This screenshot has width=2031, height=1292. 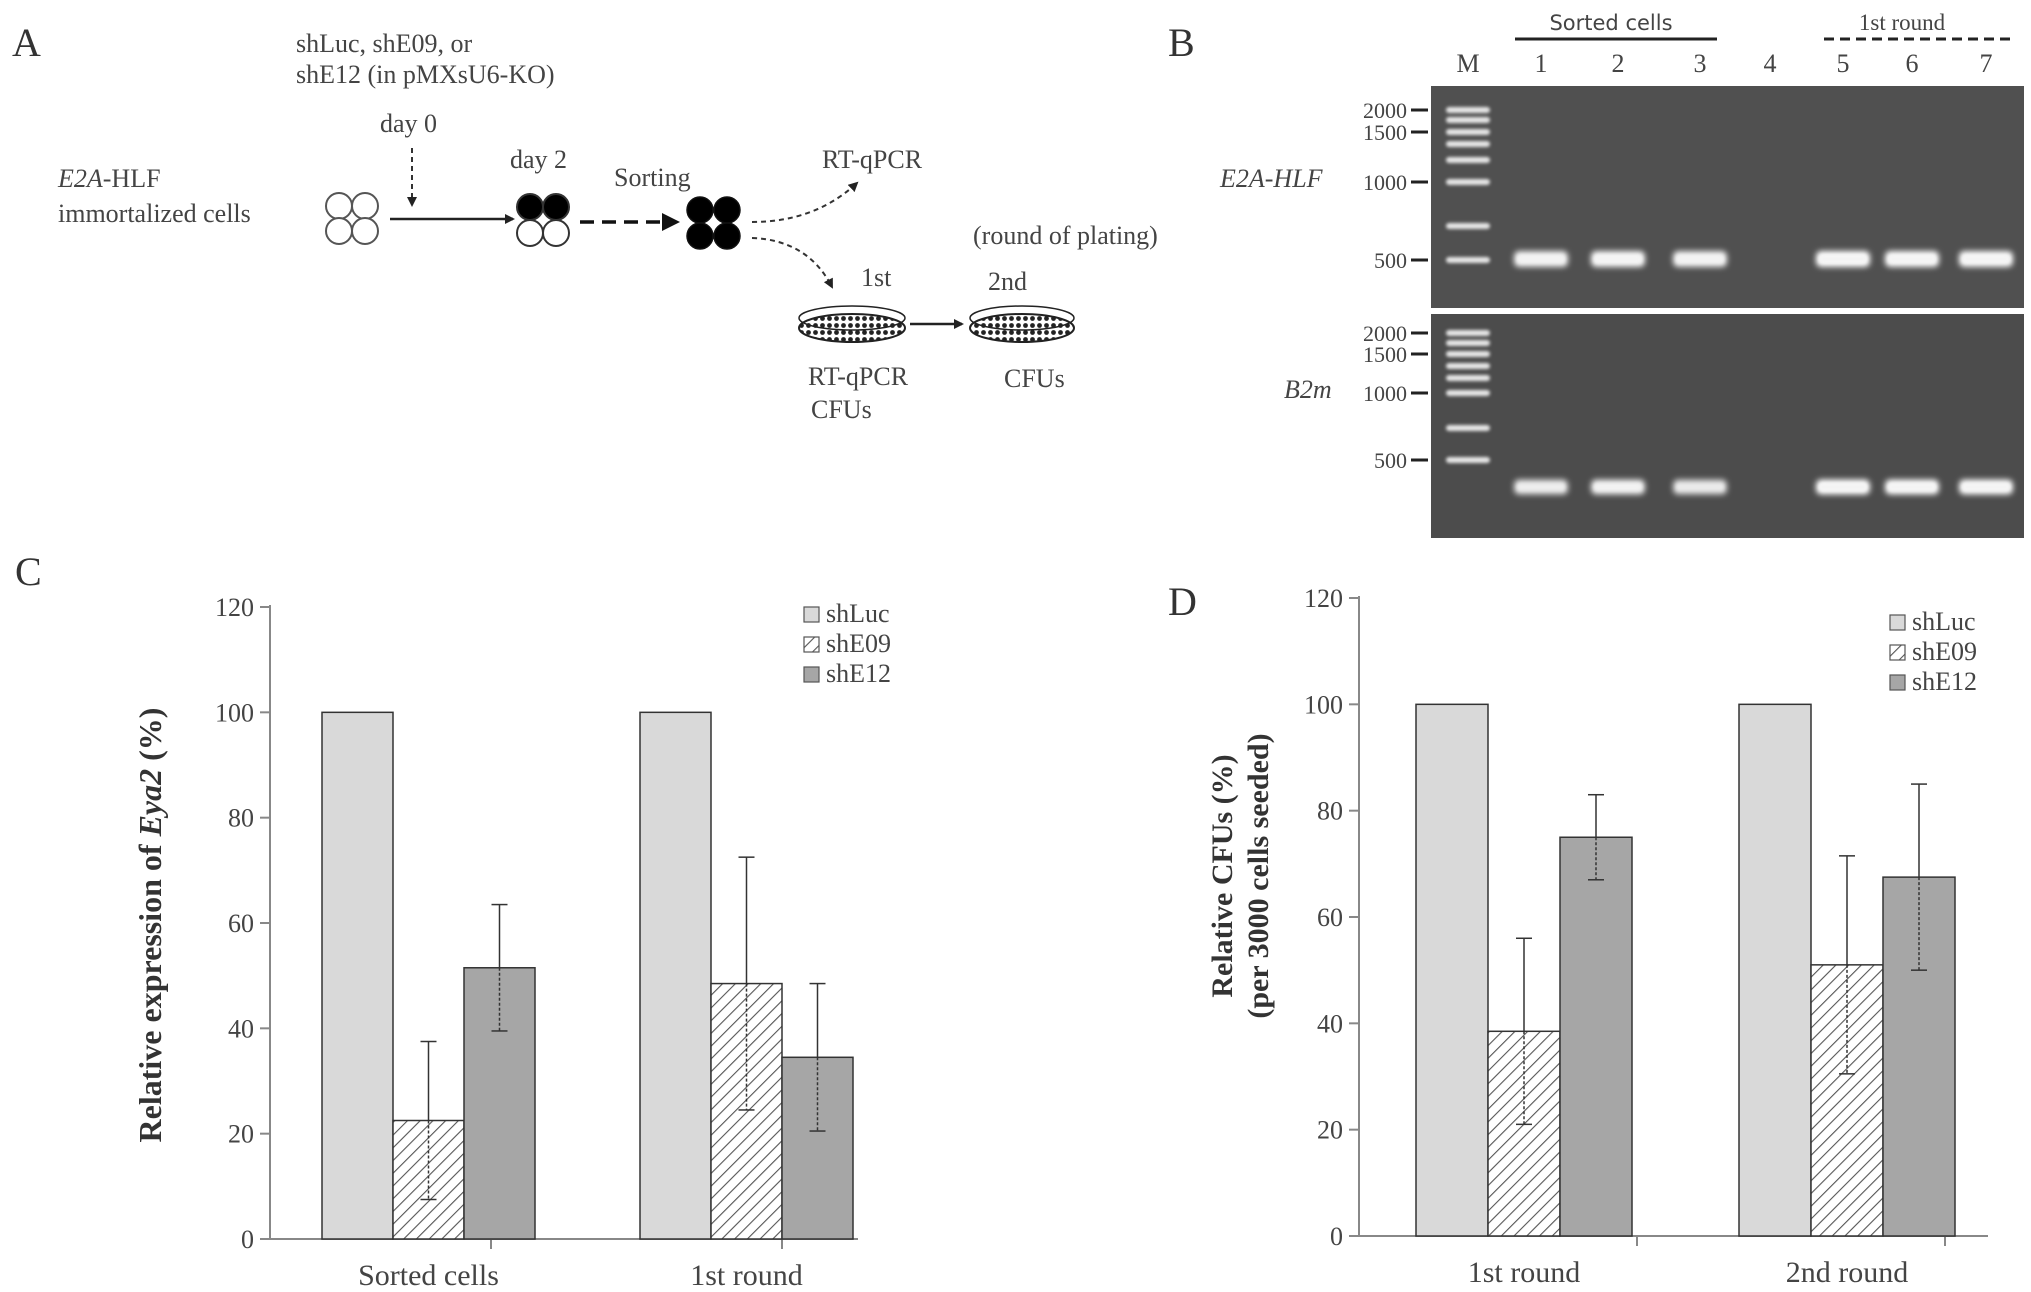 What do you see at coordinates (1323, 704) in the screenshot?
I see `y-tick-label: 100` at bounding box center [1323, 704].